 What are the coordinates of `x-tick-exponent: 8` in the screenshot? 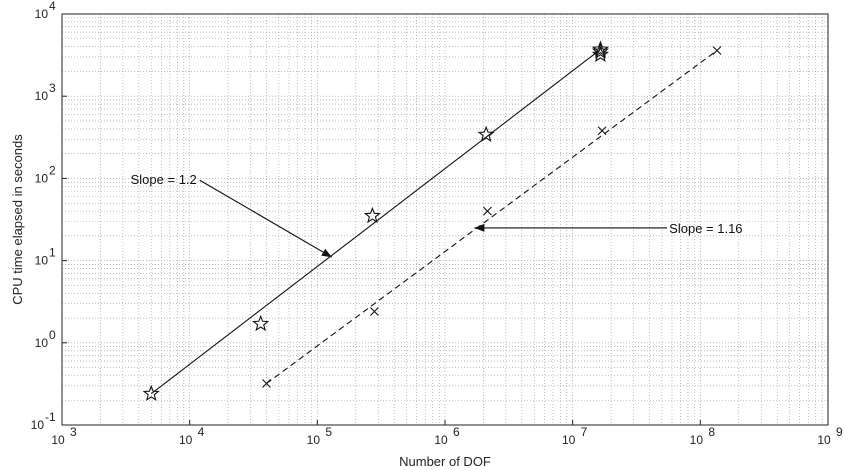 It's located at (711, 432).